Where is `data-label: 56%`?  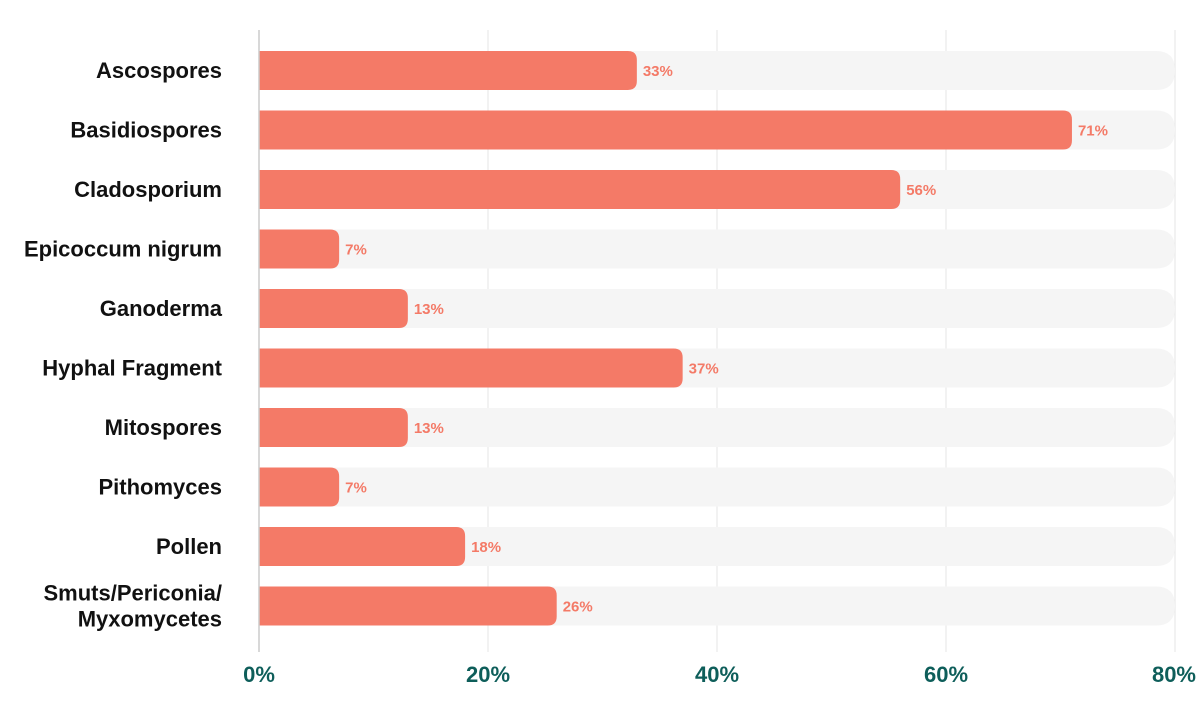
data-label: 56% is located at coordinates (921, 190).